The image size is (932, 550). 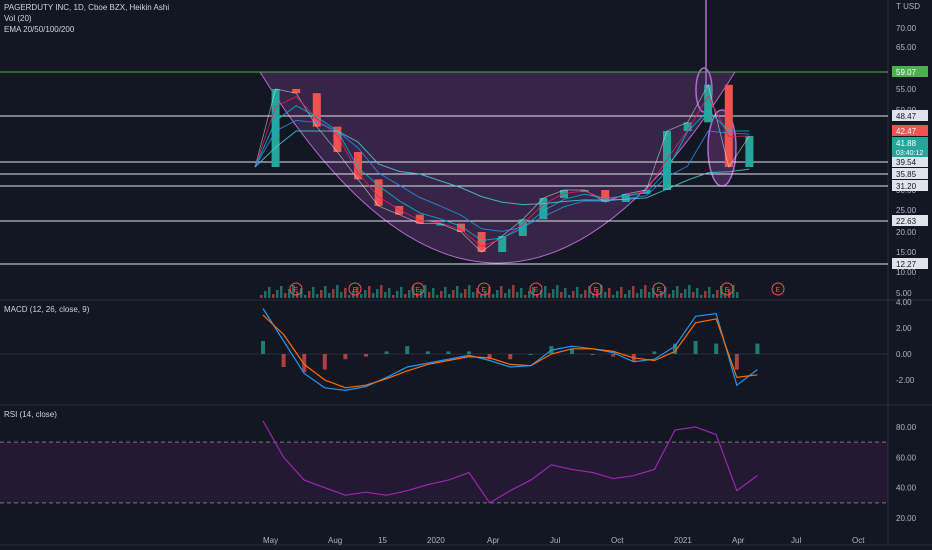 What do you see at coordinates (510, 350) in the screenshot?
I see `macd-line` at bounding box center [510, 350].